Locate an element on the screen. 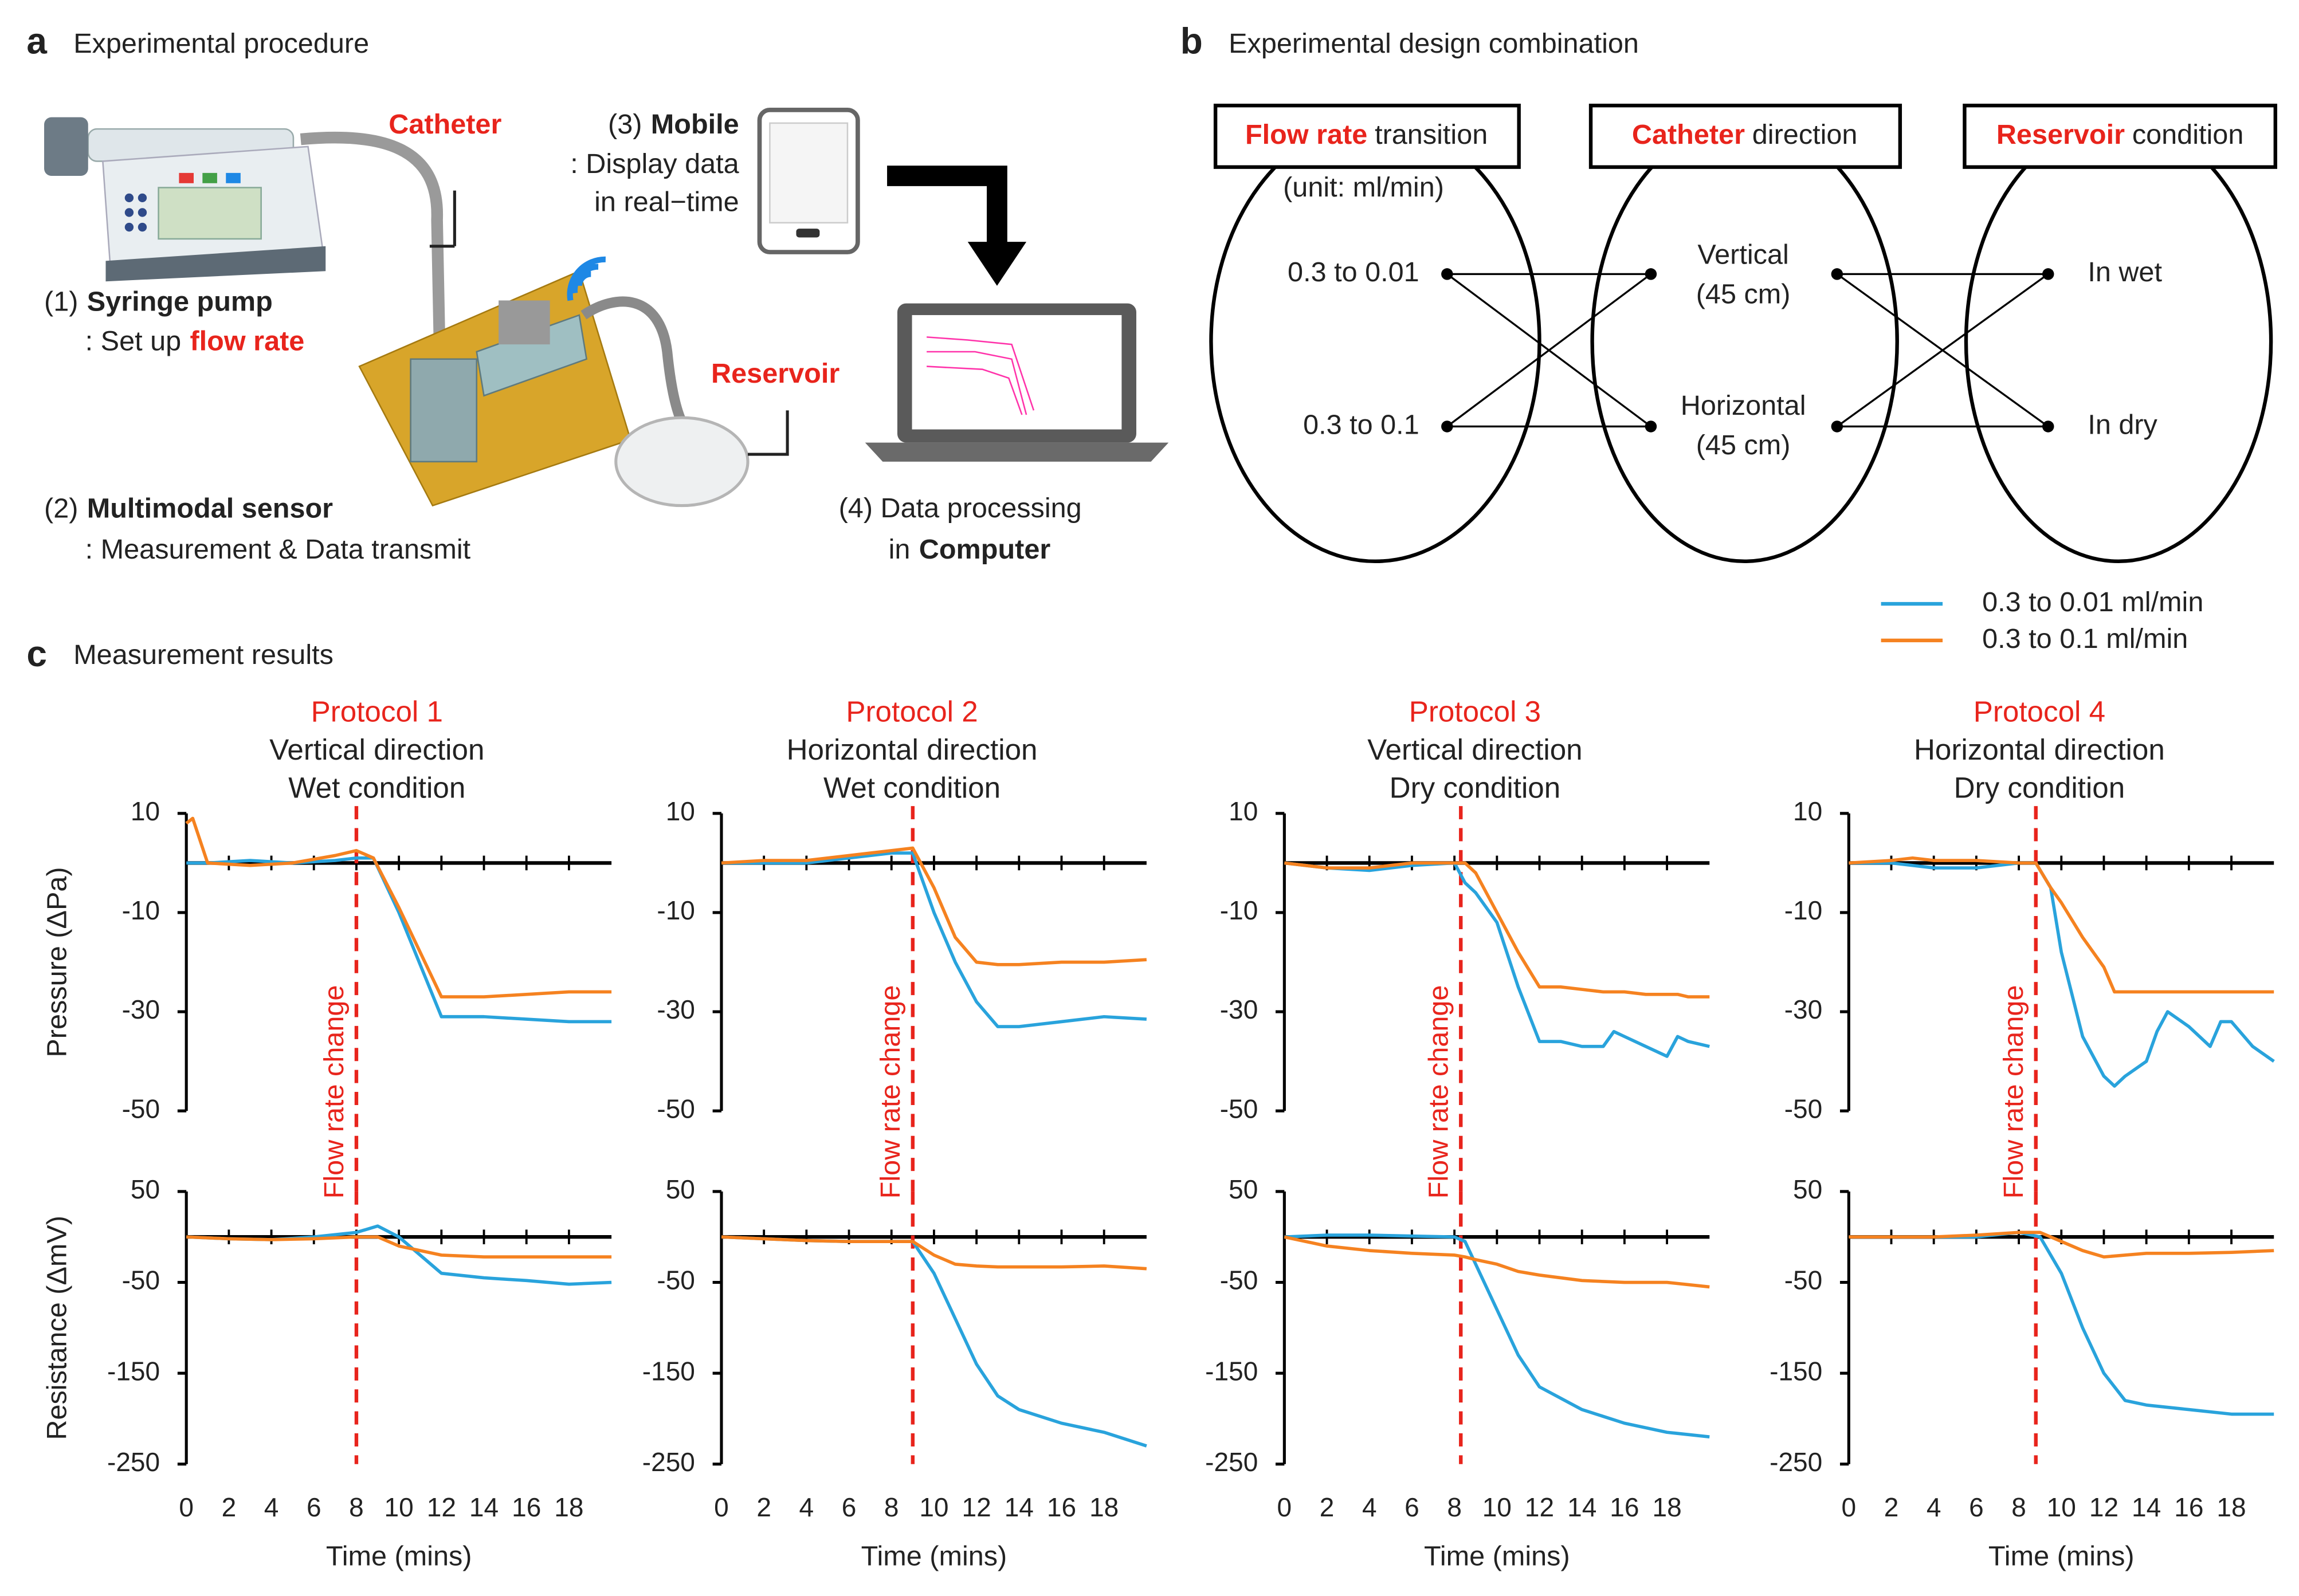  wifi-icon is located at coordinates (586, 279).